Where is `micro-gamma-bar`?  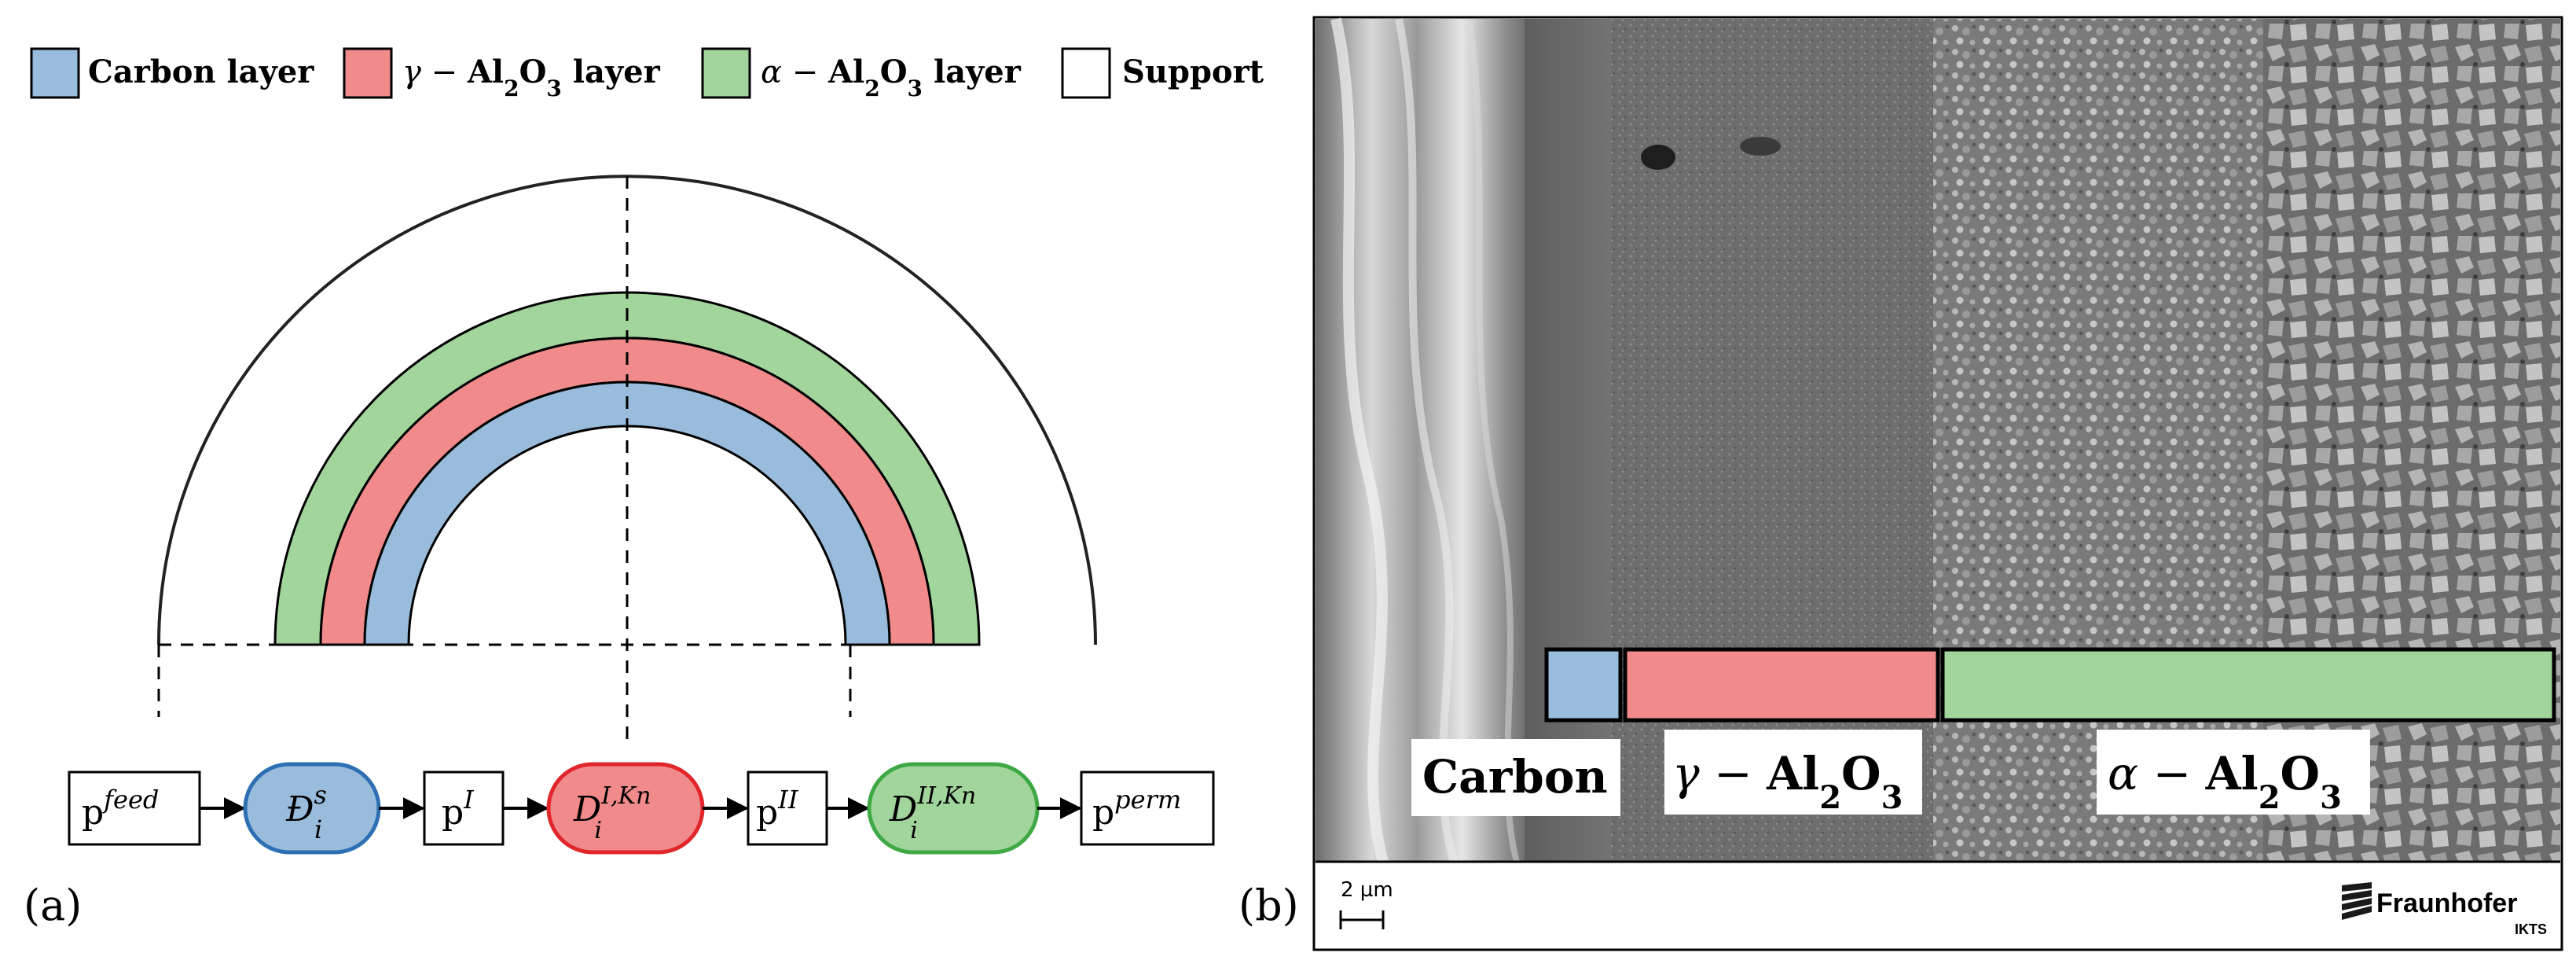 micro-gamma-bar is located at coordinates (1781, 685).